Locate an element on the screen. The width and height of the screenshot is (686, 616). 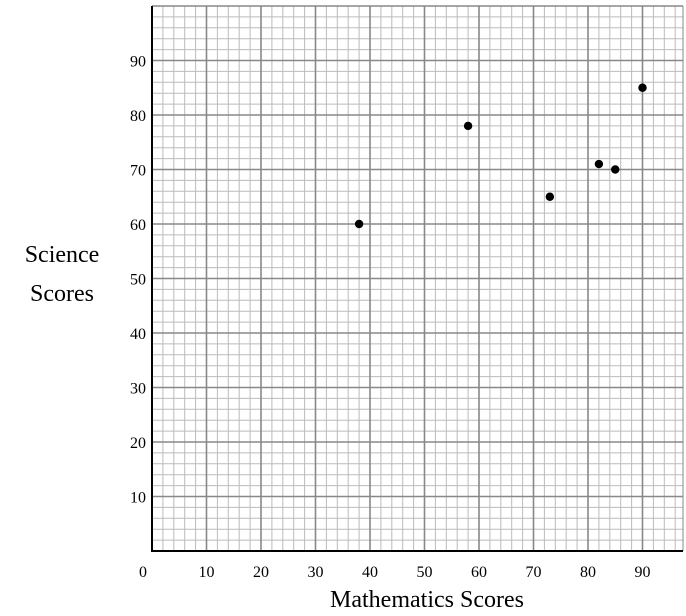
y-axis-label-line-1: Science is located at coordinates (62, 255).